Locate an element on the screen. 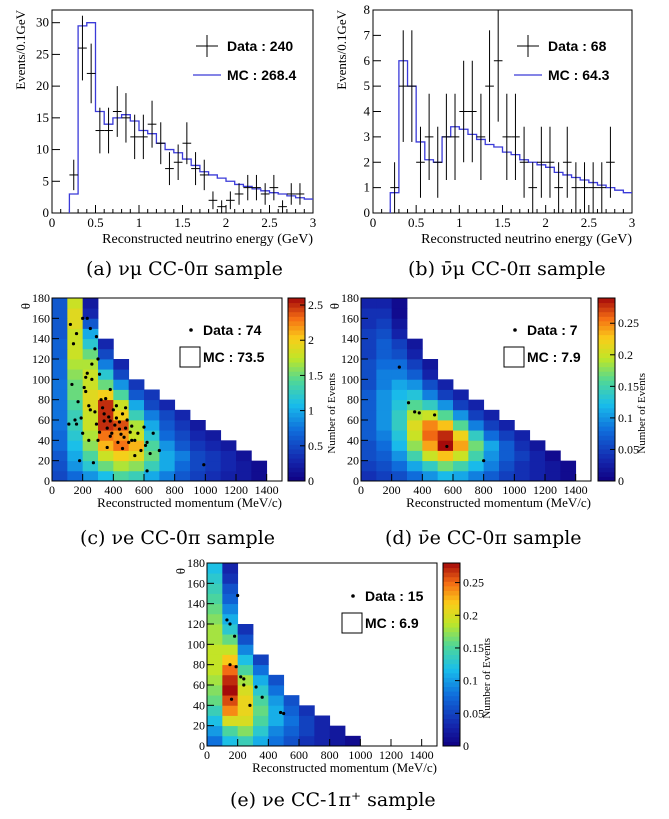  colorbar-frame is located at coordinates (451, 654).